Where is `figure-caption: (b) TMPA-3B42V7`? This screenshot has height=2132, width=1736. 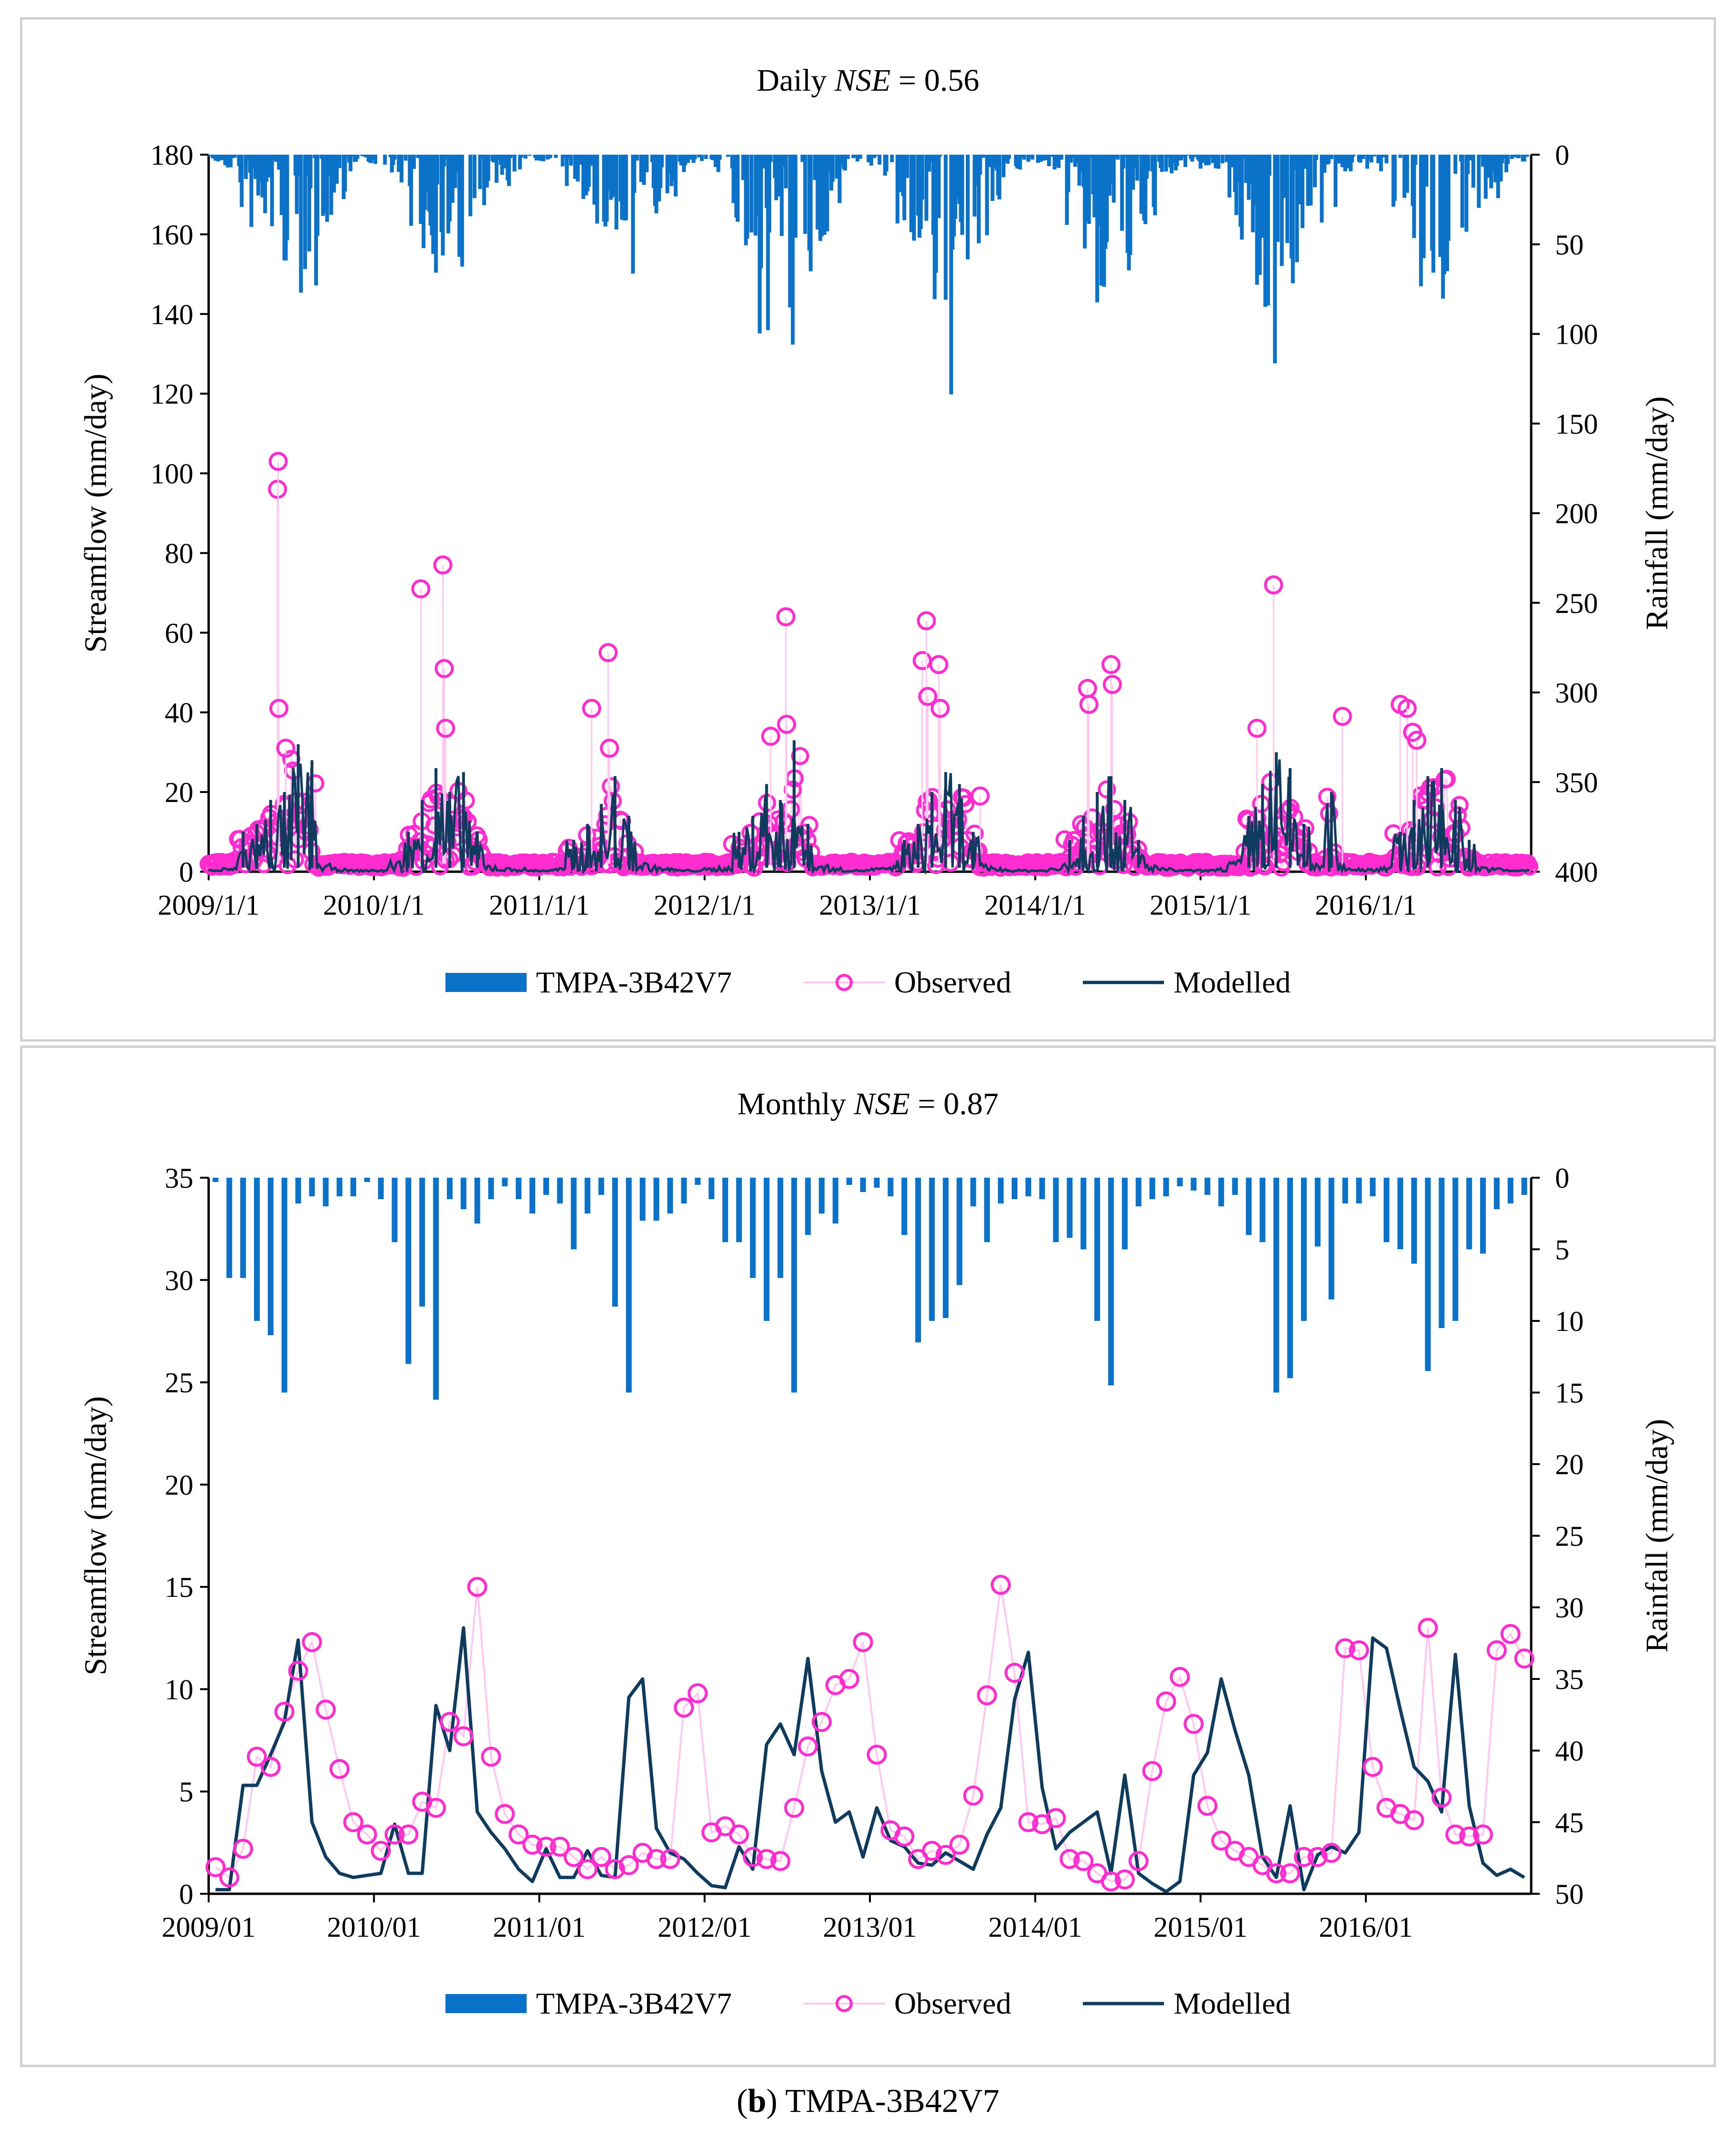 figure-caption: (b) TMPA-3B42V7 is located at coordinates (868, 2101).